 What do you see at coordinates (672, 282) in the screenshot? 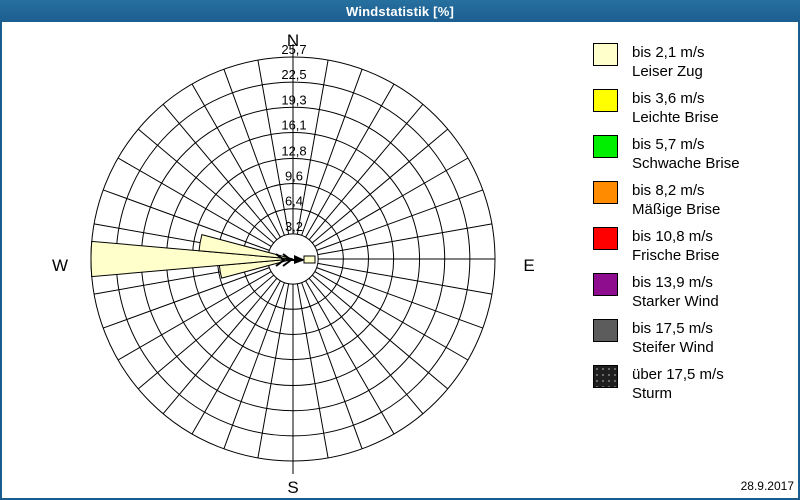
I see `legend-speed-label: bis 13,9 m/s` at bounding box center [672, 282].